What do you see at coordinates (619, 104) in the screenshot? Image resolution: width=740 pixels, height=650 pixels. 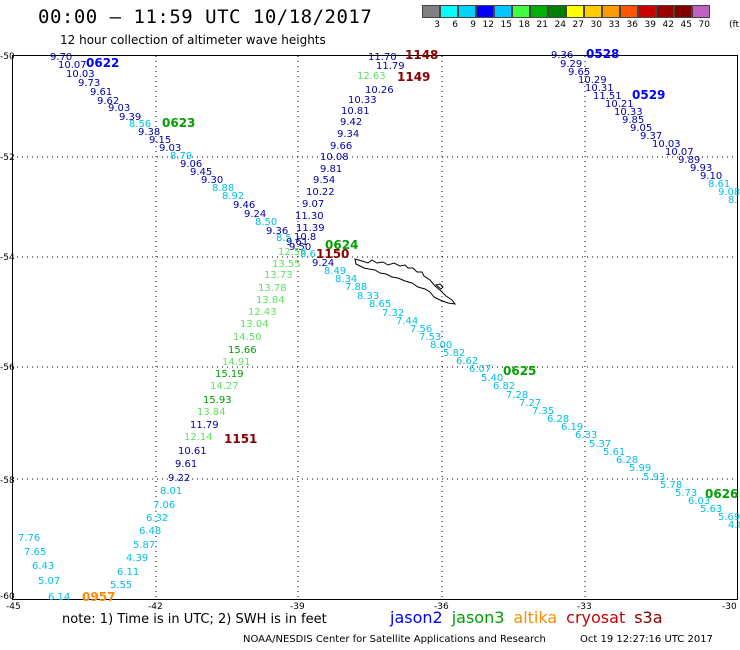 I see `wave-height-value: 10.21` at bounding box center [619, 104].